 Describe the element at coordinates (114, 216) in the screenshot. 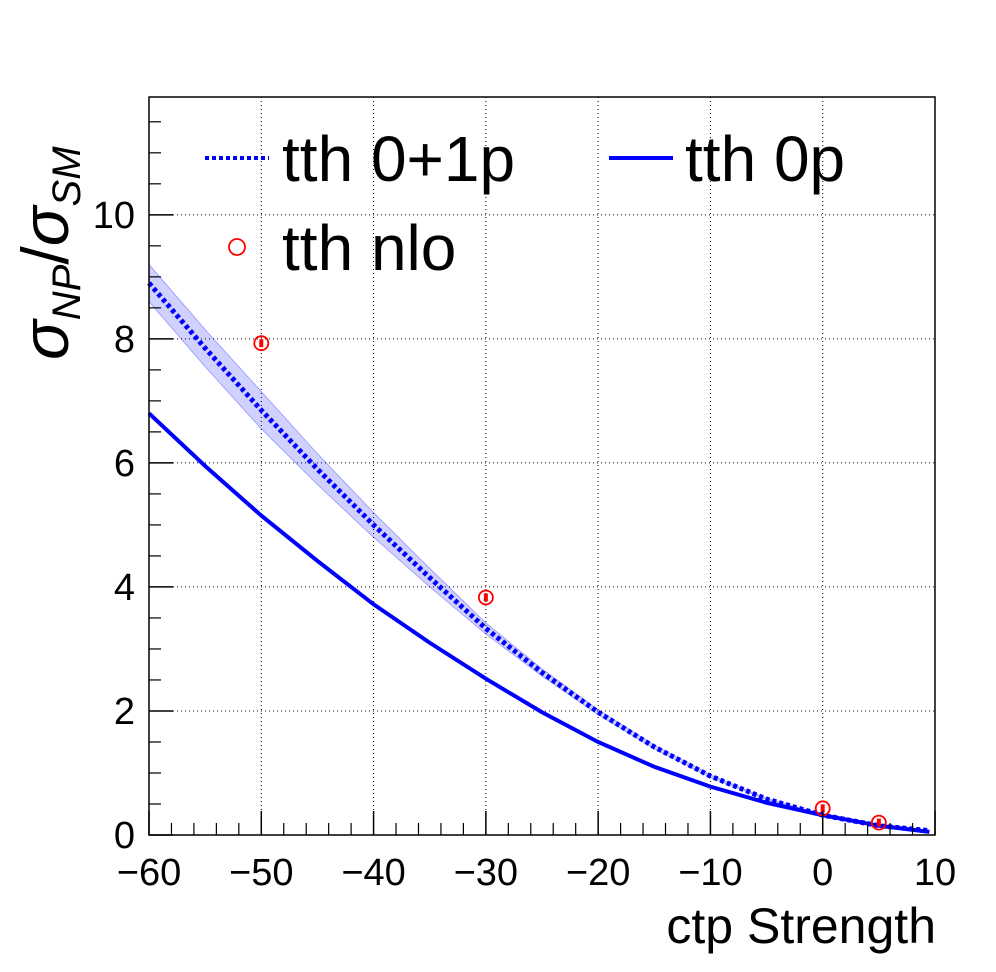

I see `y-tick-label: 10` at that location.